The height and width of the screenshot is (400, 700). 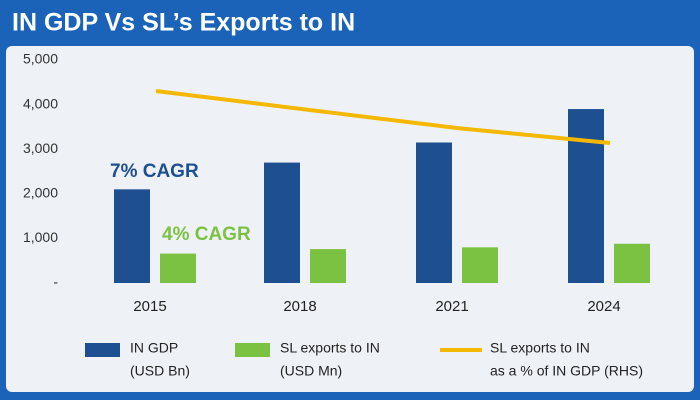 I want to click on legend-note: (USD Bn), so click(x=160, y=371).